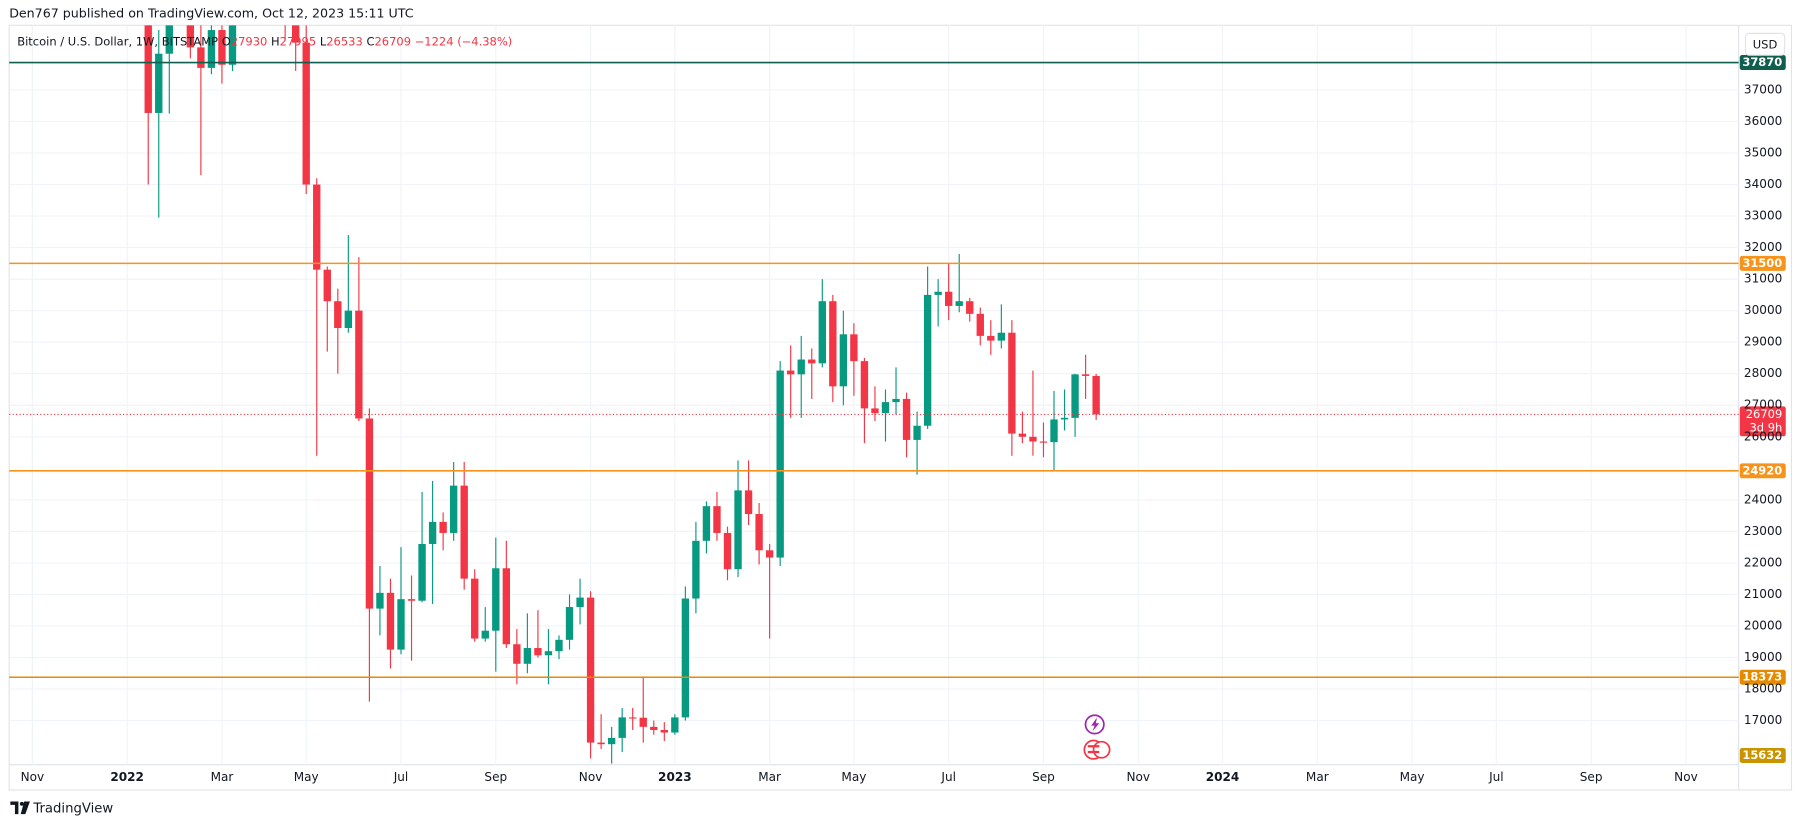  What do you see at coordinates (1763, 153) in the screenshot?
I see `y-tick-label: 35000` at bounding box center [1763, 153].